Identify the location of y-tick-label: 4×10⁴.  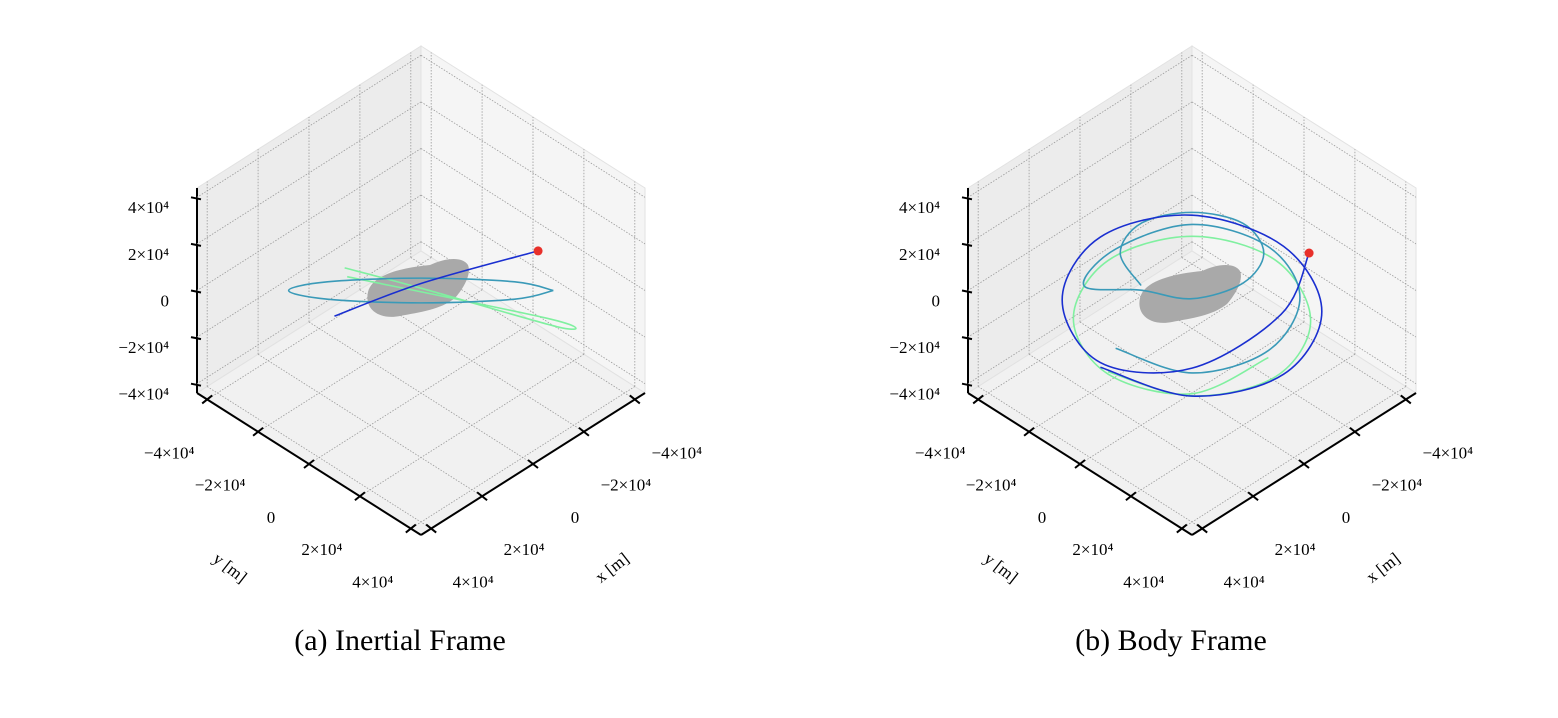
(1143, 581).